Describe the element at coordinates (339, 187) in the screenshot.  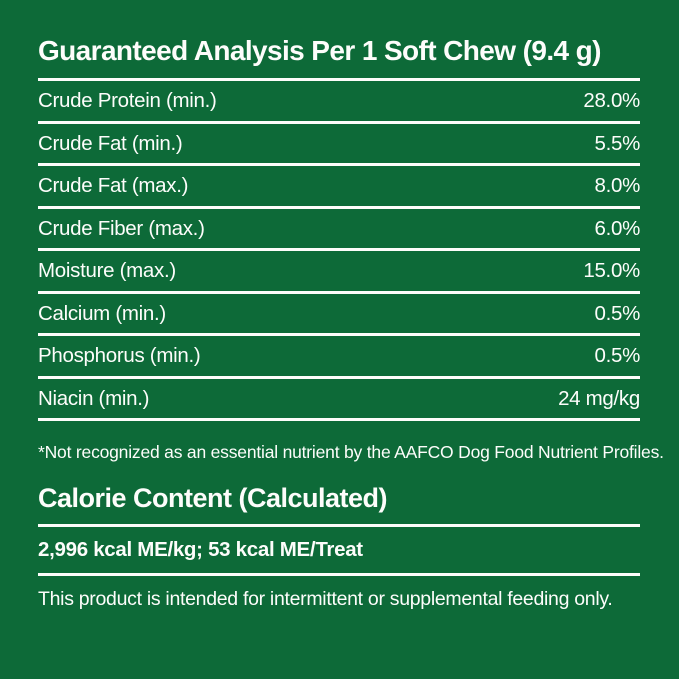
I see `table-row: Crude Fat (max.) 8.0%` at that location.